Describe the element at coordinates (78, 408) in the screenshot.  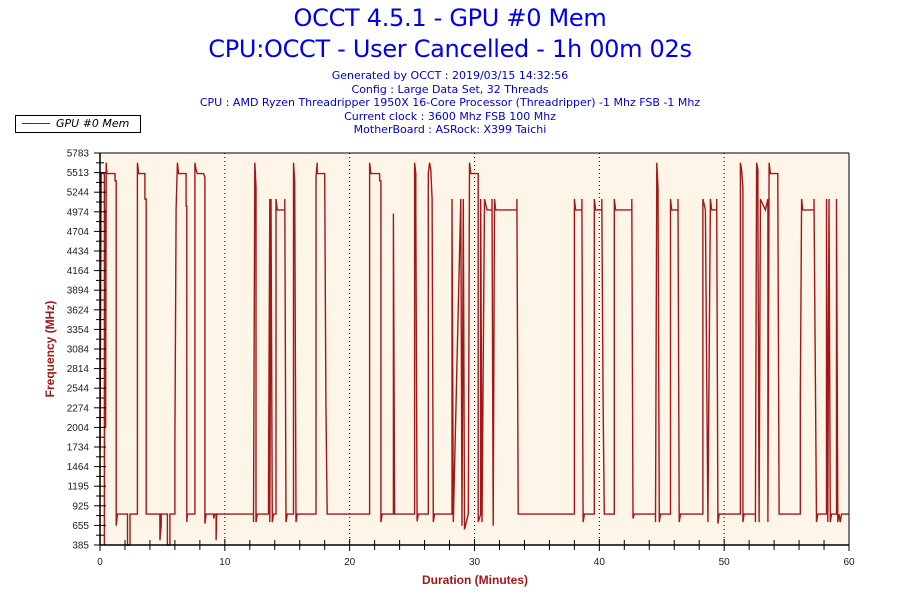
I see `y-tick-label: 2274` at that location.